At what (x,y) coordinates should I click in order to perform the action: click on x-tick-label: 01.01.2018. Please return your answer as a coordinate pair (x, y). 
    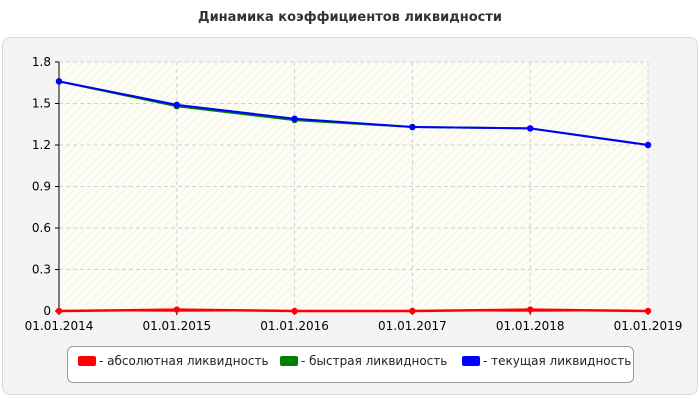
    Looking at the image, I should click on (530, 326).